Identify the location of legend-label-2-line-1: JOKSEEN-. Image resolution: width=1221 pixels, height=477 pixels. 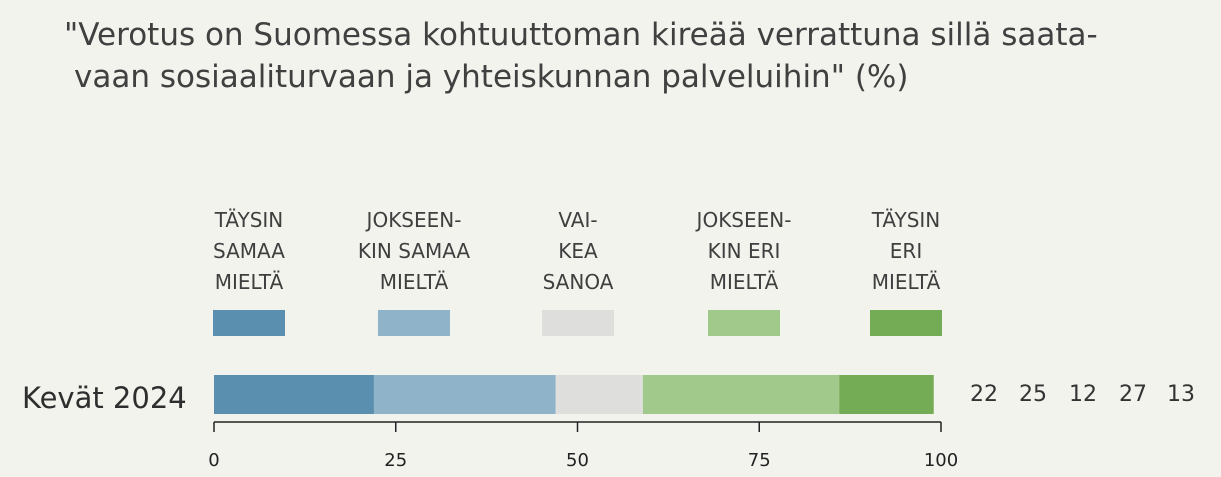
(413, 220).